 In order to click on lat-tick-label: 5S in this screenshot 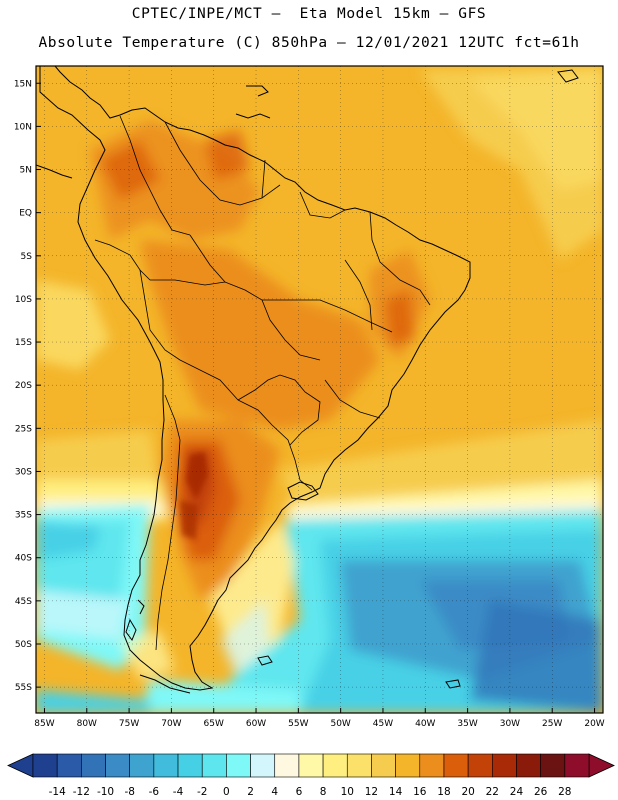, I will do `click(27, 257)`.